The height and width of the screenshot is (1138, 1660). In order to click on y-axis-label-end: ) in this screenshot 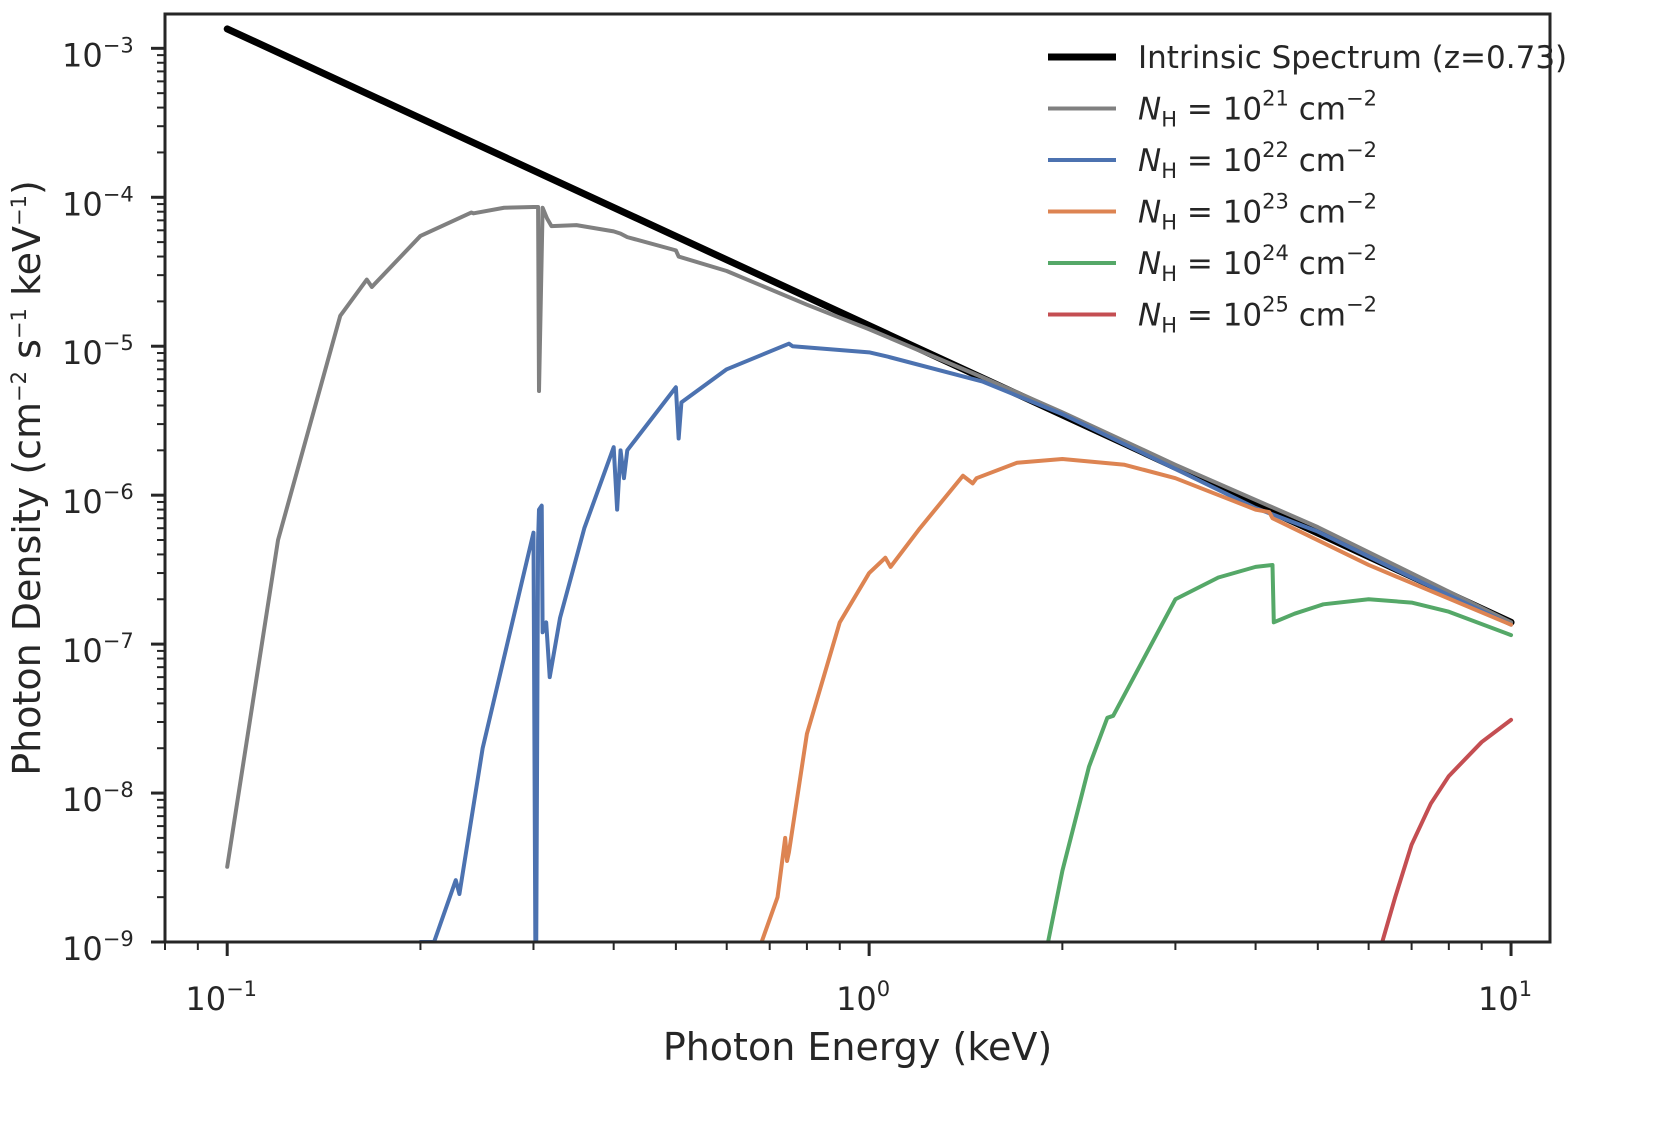, I will do `click(27, 187)`.